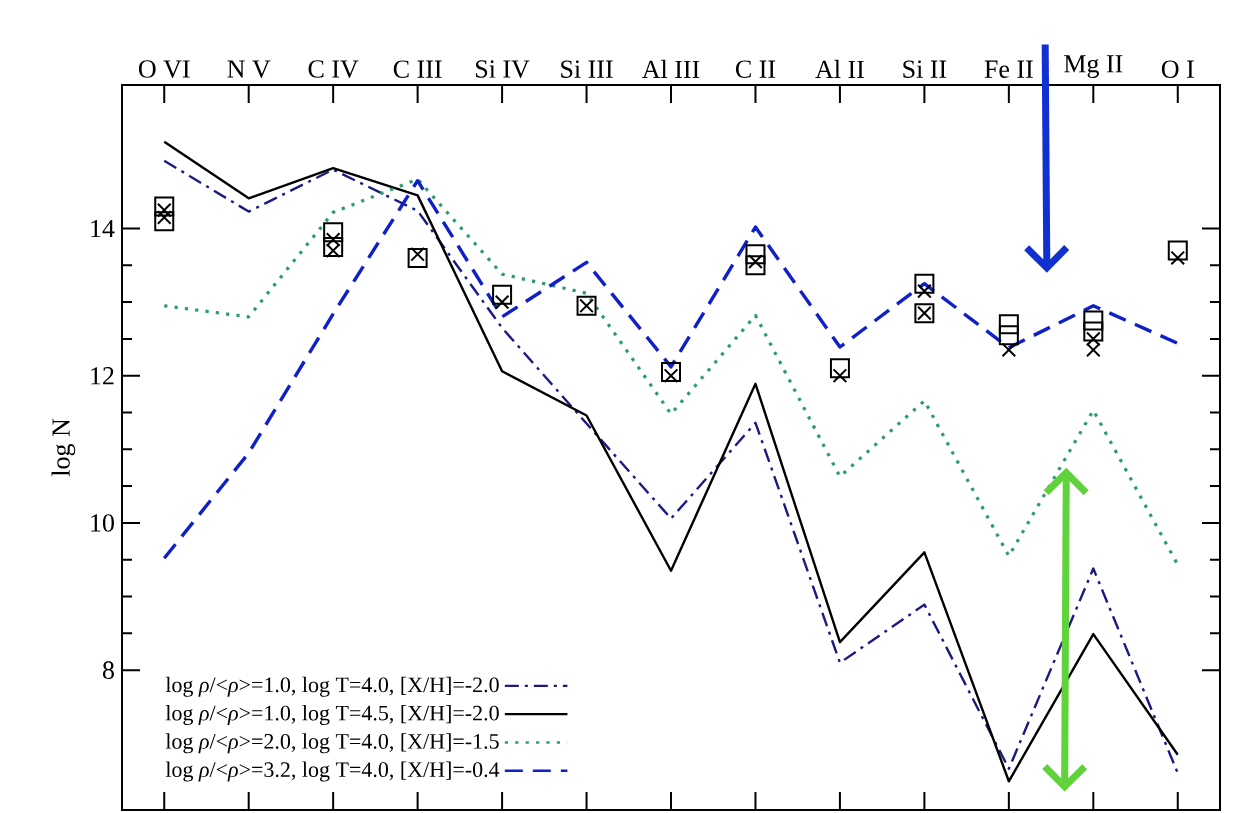 This screenshot has width=1247, height=813. Describe the element at coordinates (332, 771) in the screenshot. I see `legend-label: log ρ/<ρ>=3.2, log T=4.0, [X/H]=-0.4` at that location.